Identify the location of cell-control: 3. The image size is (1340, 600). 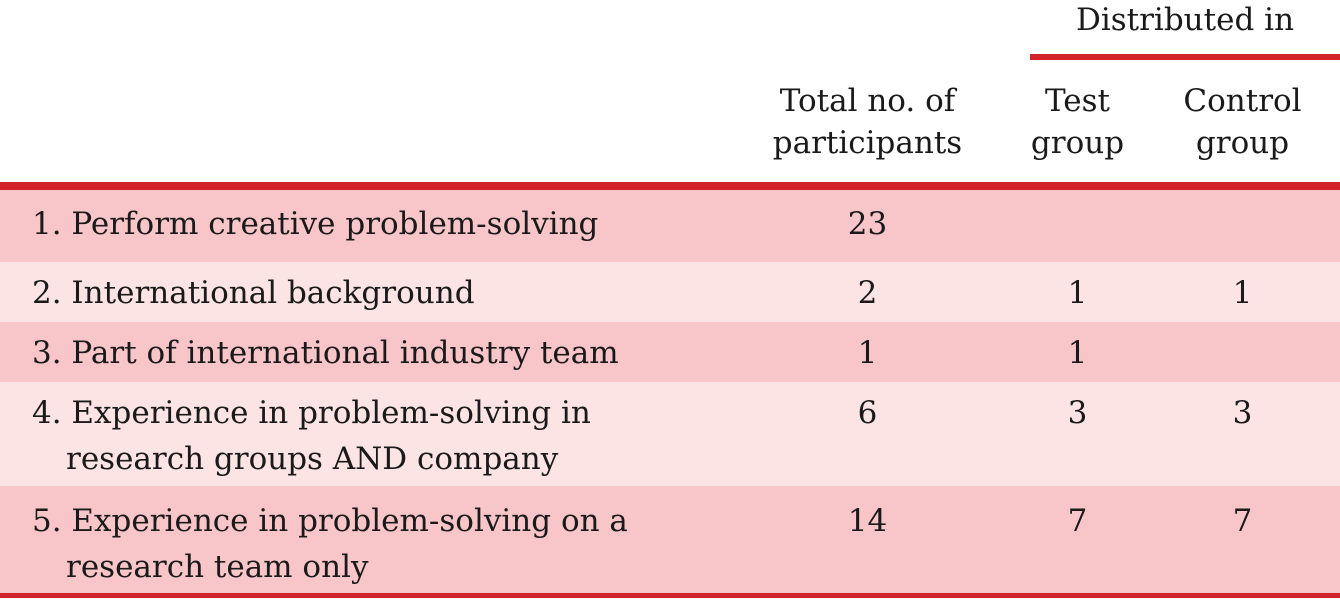
(1242, 413).